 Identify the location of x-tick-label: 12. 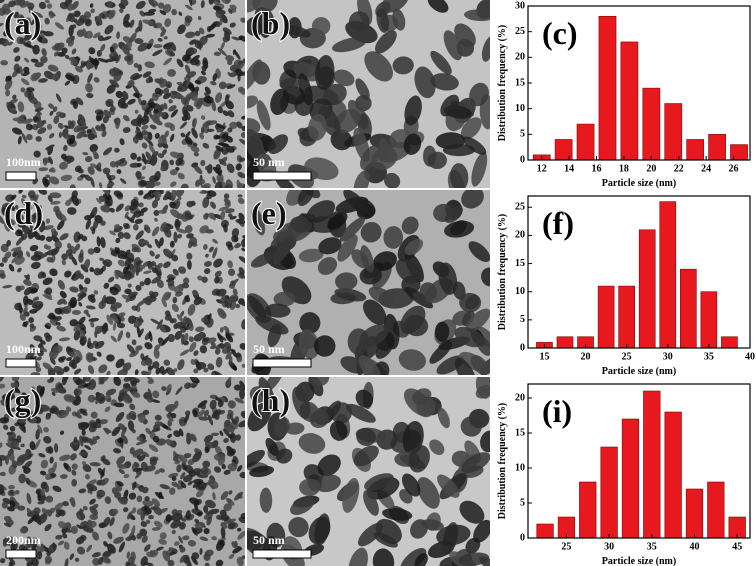
(542, 168).